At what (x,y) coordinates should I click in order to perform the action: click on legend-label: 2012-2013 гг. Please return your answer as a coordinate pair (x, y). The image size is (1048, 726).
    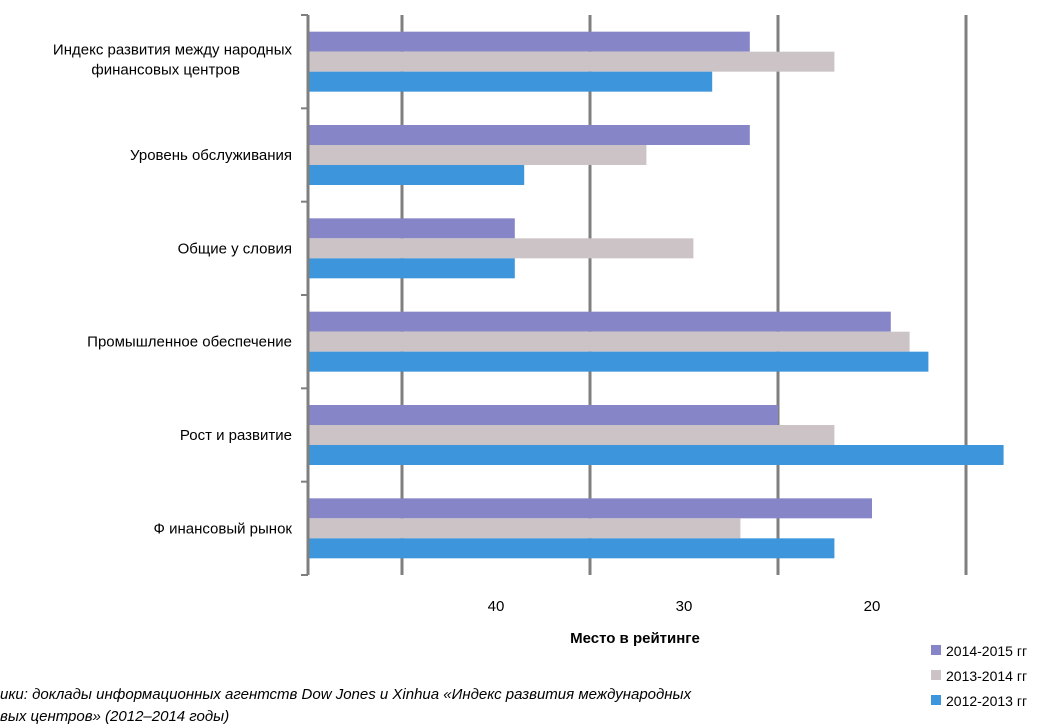
    Looking at the image, I should click on (986, 701).